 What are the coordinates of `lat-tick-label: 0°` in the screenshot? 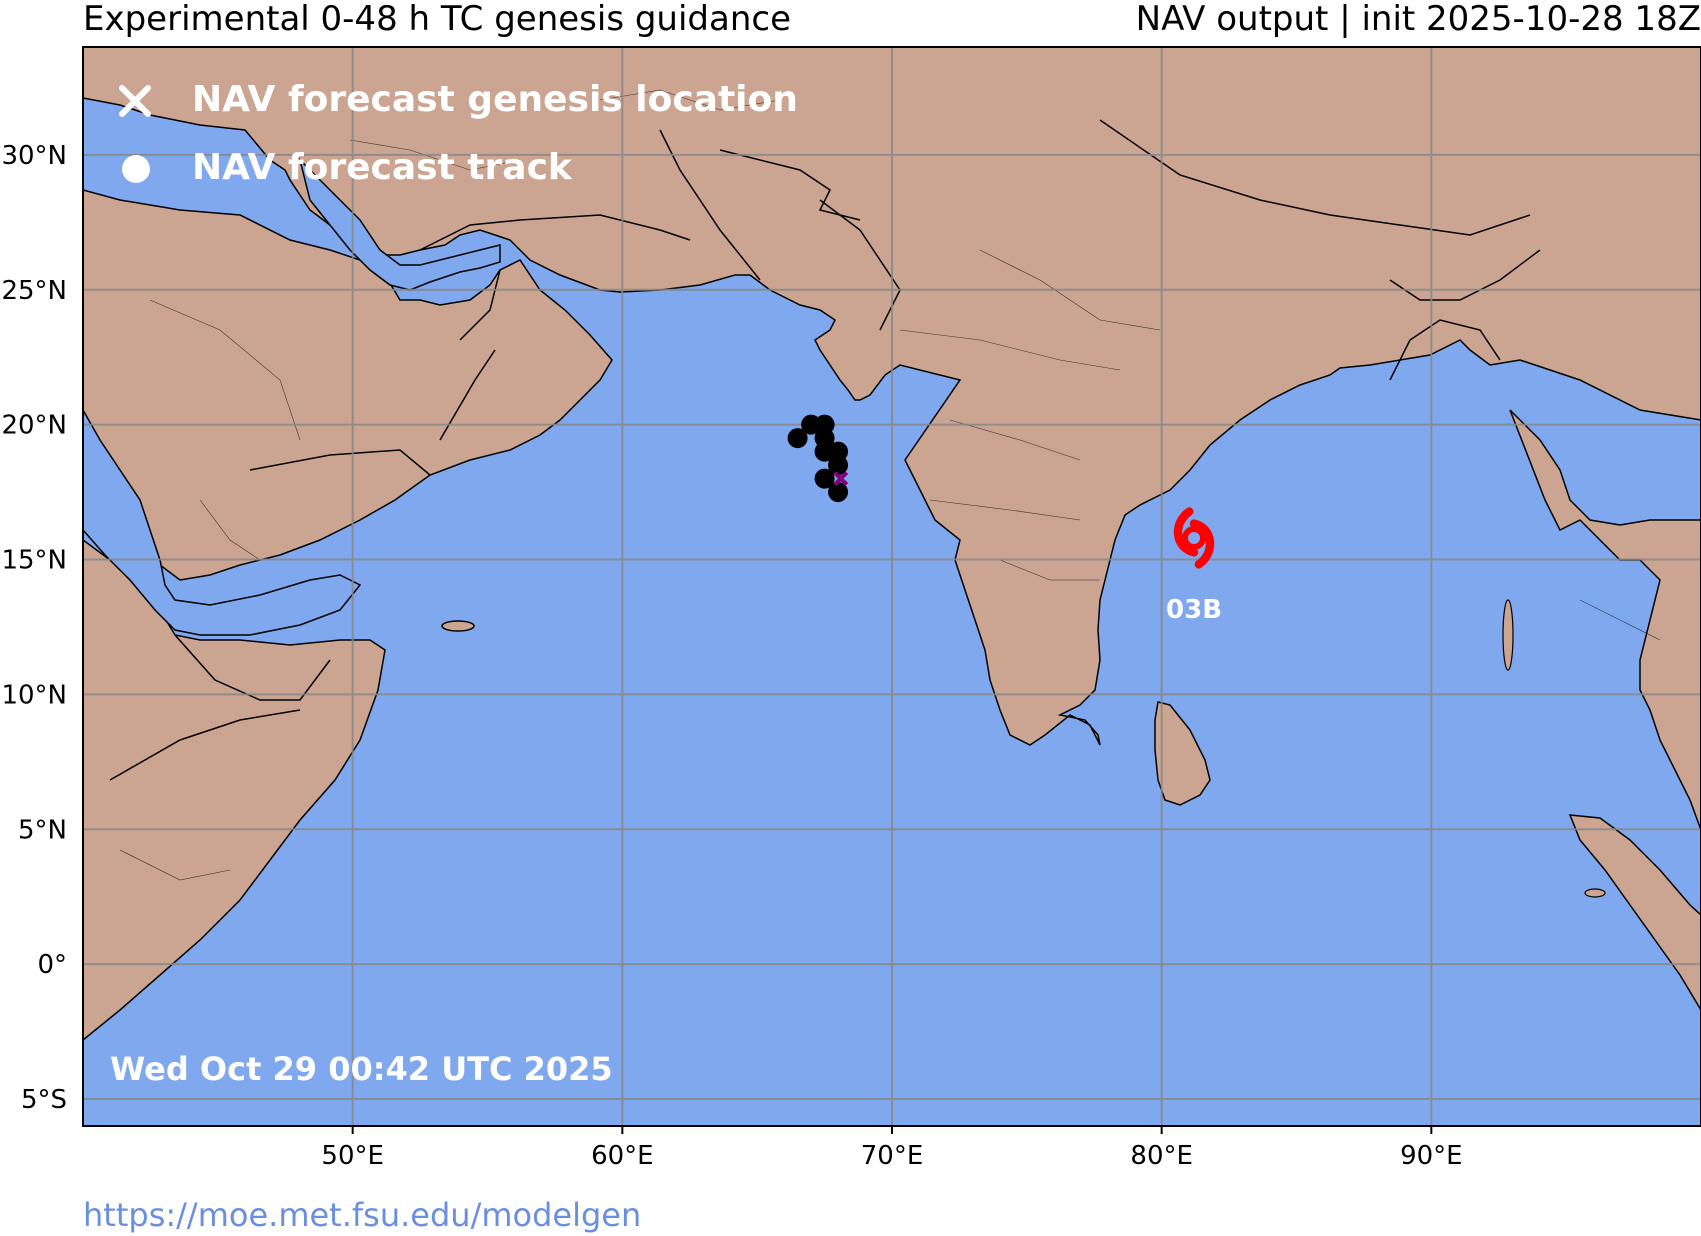 It's located at (52, 965).